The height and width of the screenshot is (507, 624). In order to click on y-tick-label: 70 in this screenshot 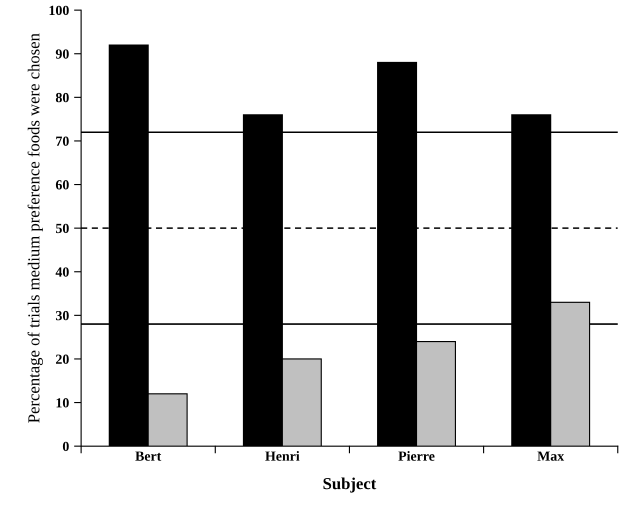, I will do `click(62, 141)`.